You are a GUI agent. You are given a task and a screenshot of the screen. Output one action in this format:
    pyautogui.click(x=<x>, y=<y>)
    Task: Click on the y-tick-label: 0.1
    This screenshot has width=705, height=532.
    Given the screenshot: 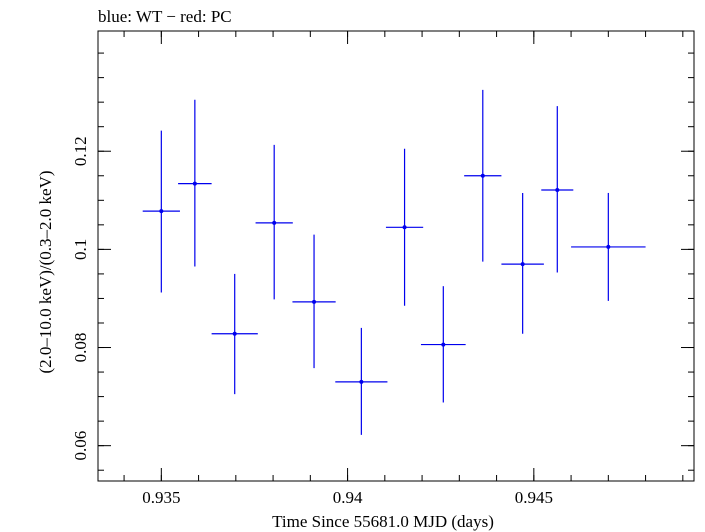 What is the action you would take?
    pyautogui.click(x=80, y=249)
    